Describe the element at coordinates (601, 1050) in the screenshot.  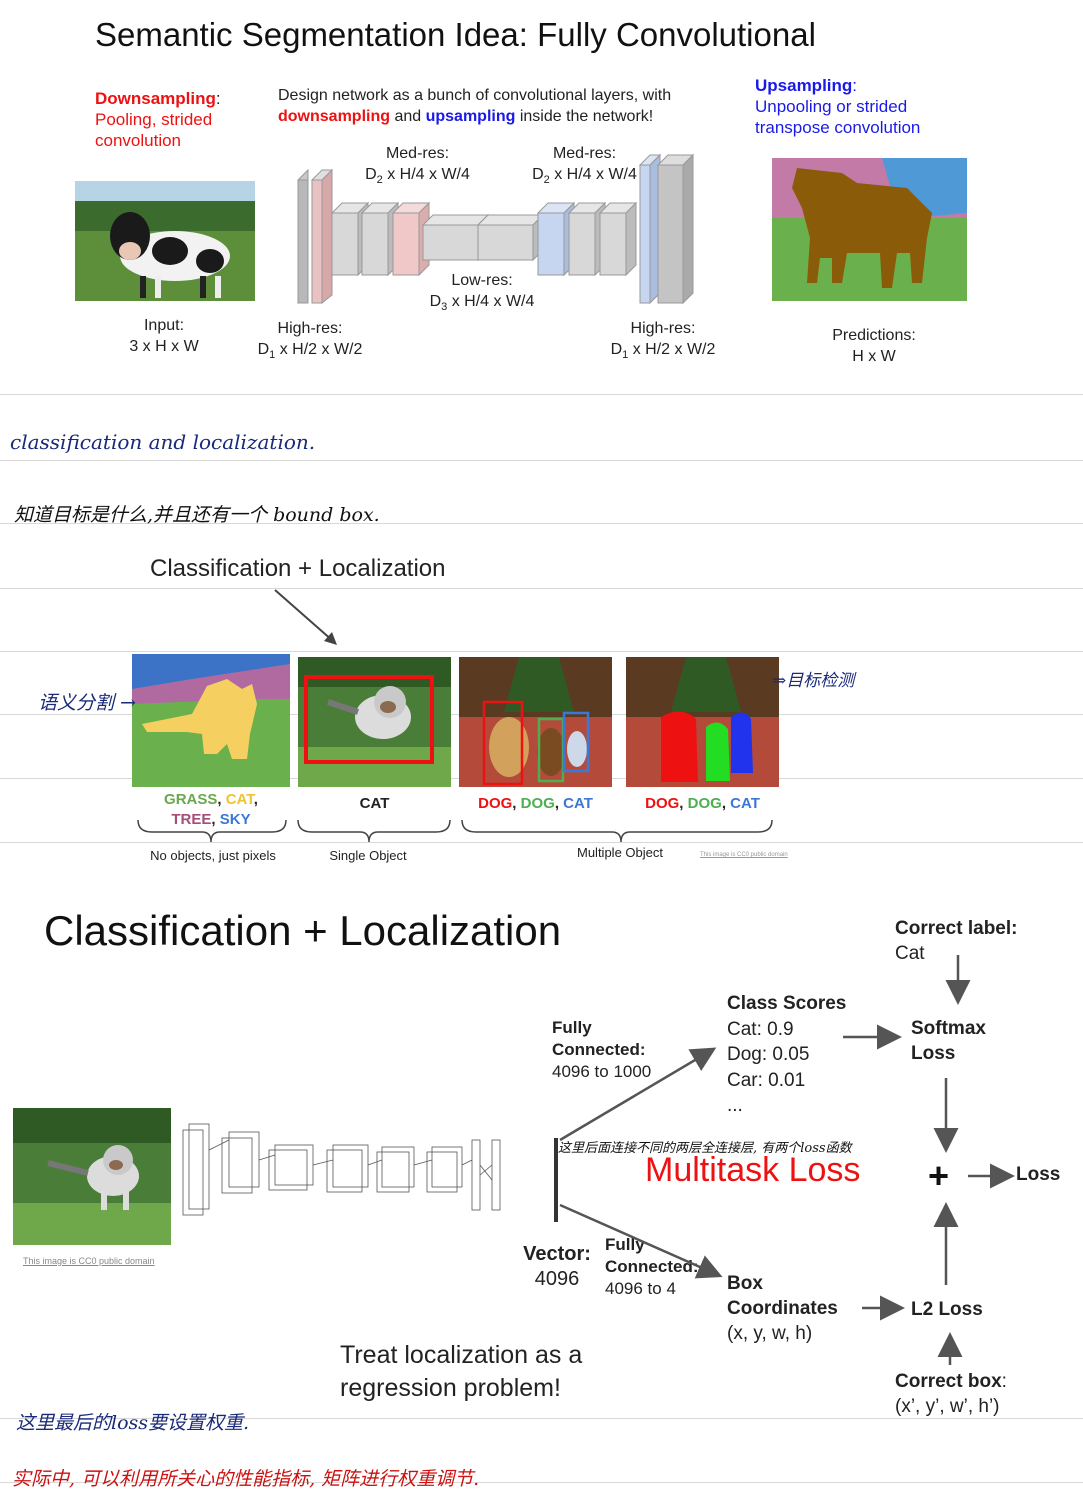
I see `fc1-label: Fully Connected: 4096 to 1000` at that location.